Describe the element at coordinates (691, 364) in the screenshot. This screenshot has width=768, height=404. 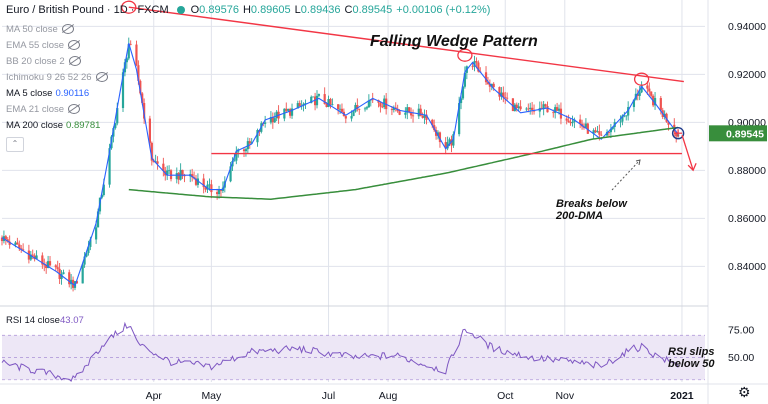
I see `annotation-text: below 50` at that location.